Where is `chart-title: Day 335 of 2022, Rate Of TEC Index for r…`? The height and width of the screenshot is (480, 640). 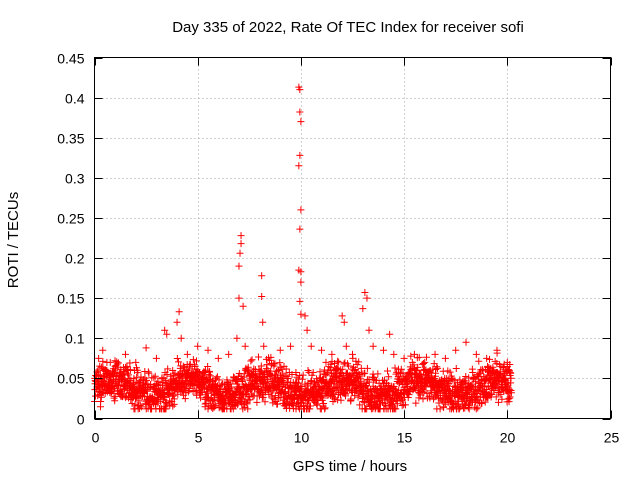 chart-title: Day 335 of 2022, Rate Of TEC Index for r… is located at coordinates (348, 27).